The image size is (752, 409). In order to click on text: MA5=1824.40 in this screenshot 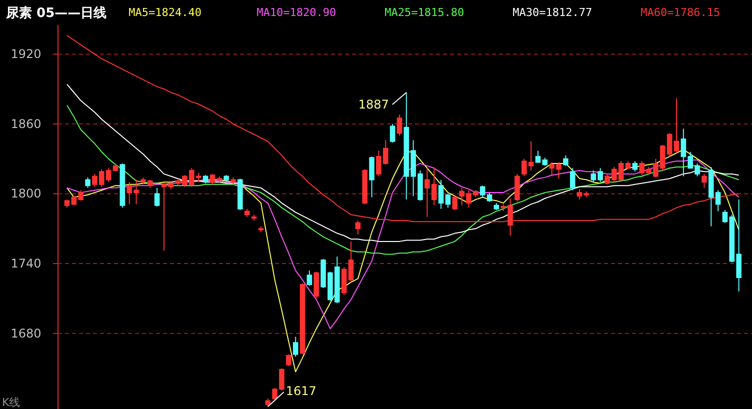, I will do `click(165, 12)`.